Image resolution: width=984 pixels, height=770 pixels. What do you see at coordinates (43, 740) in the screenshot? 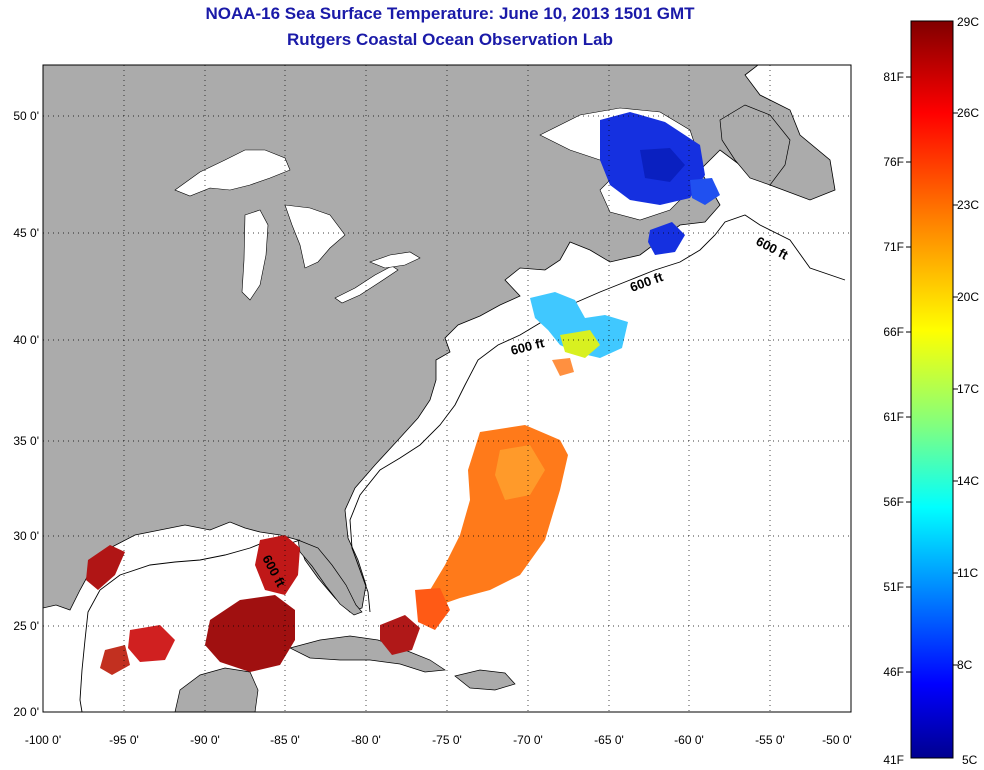
I see `lon-tick-label: -100 0'` at bounding box center [43, 740].